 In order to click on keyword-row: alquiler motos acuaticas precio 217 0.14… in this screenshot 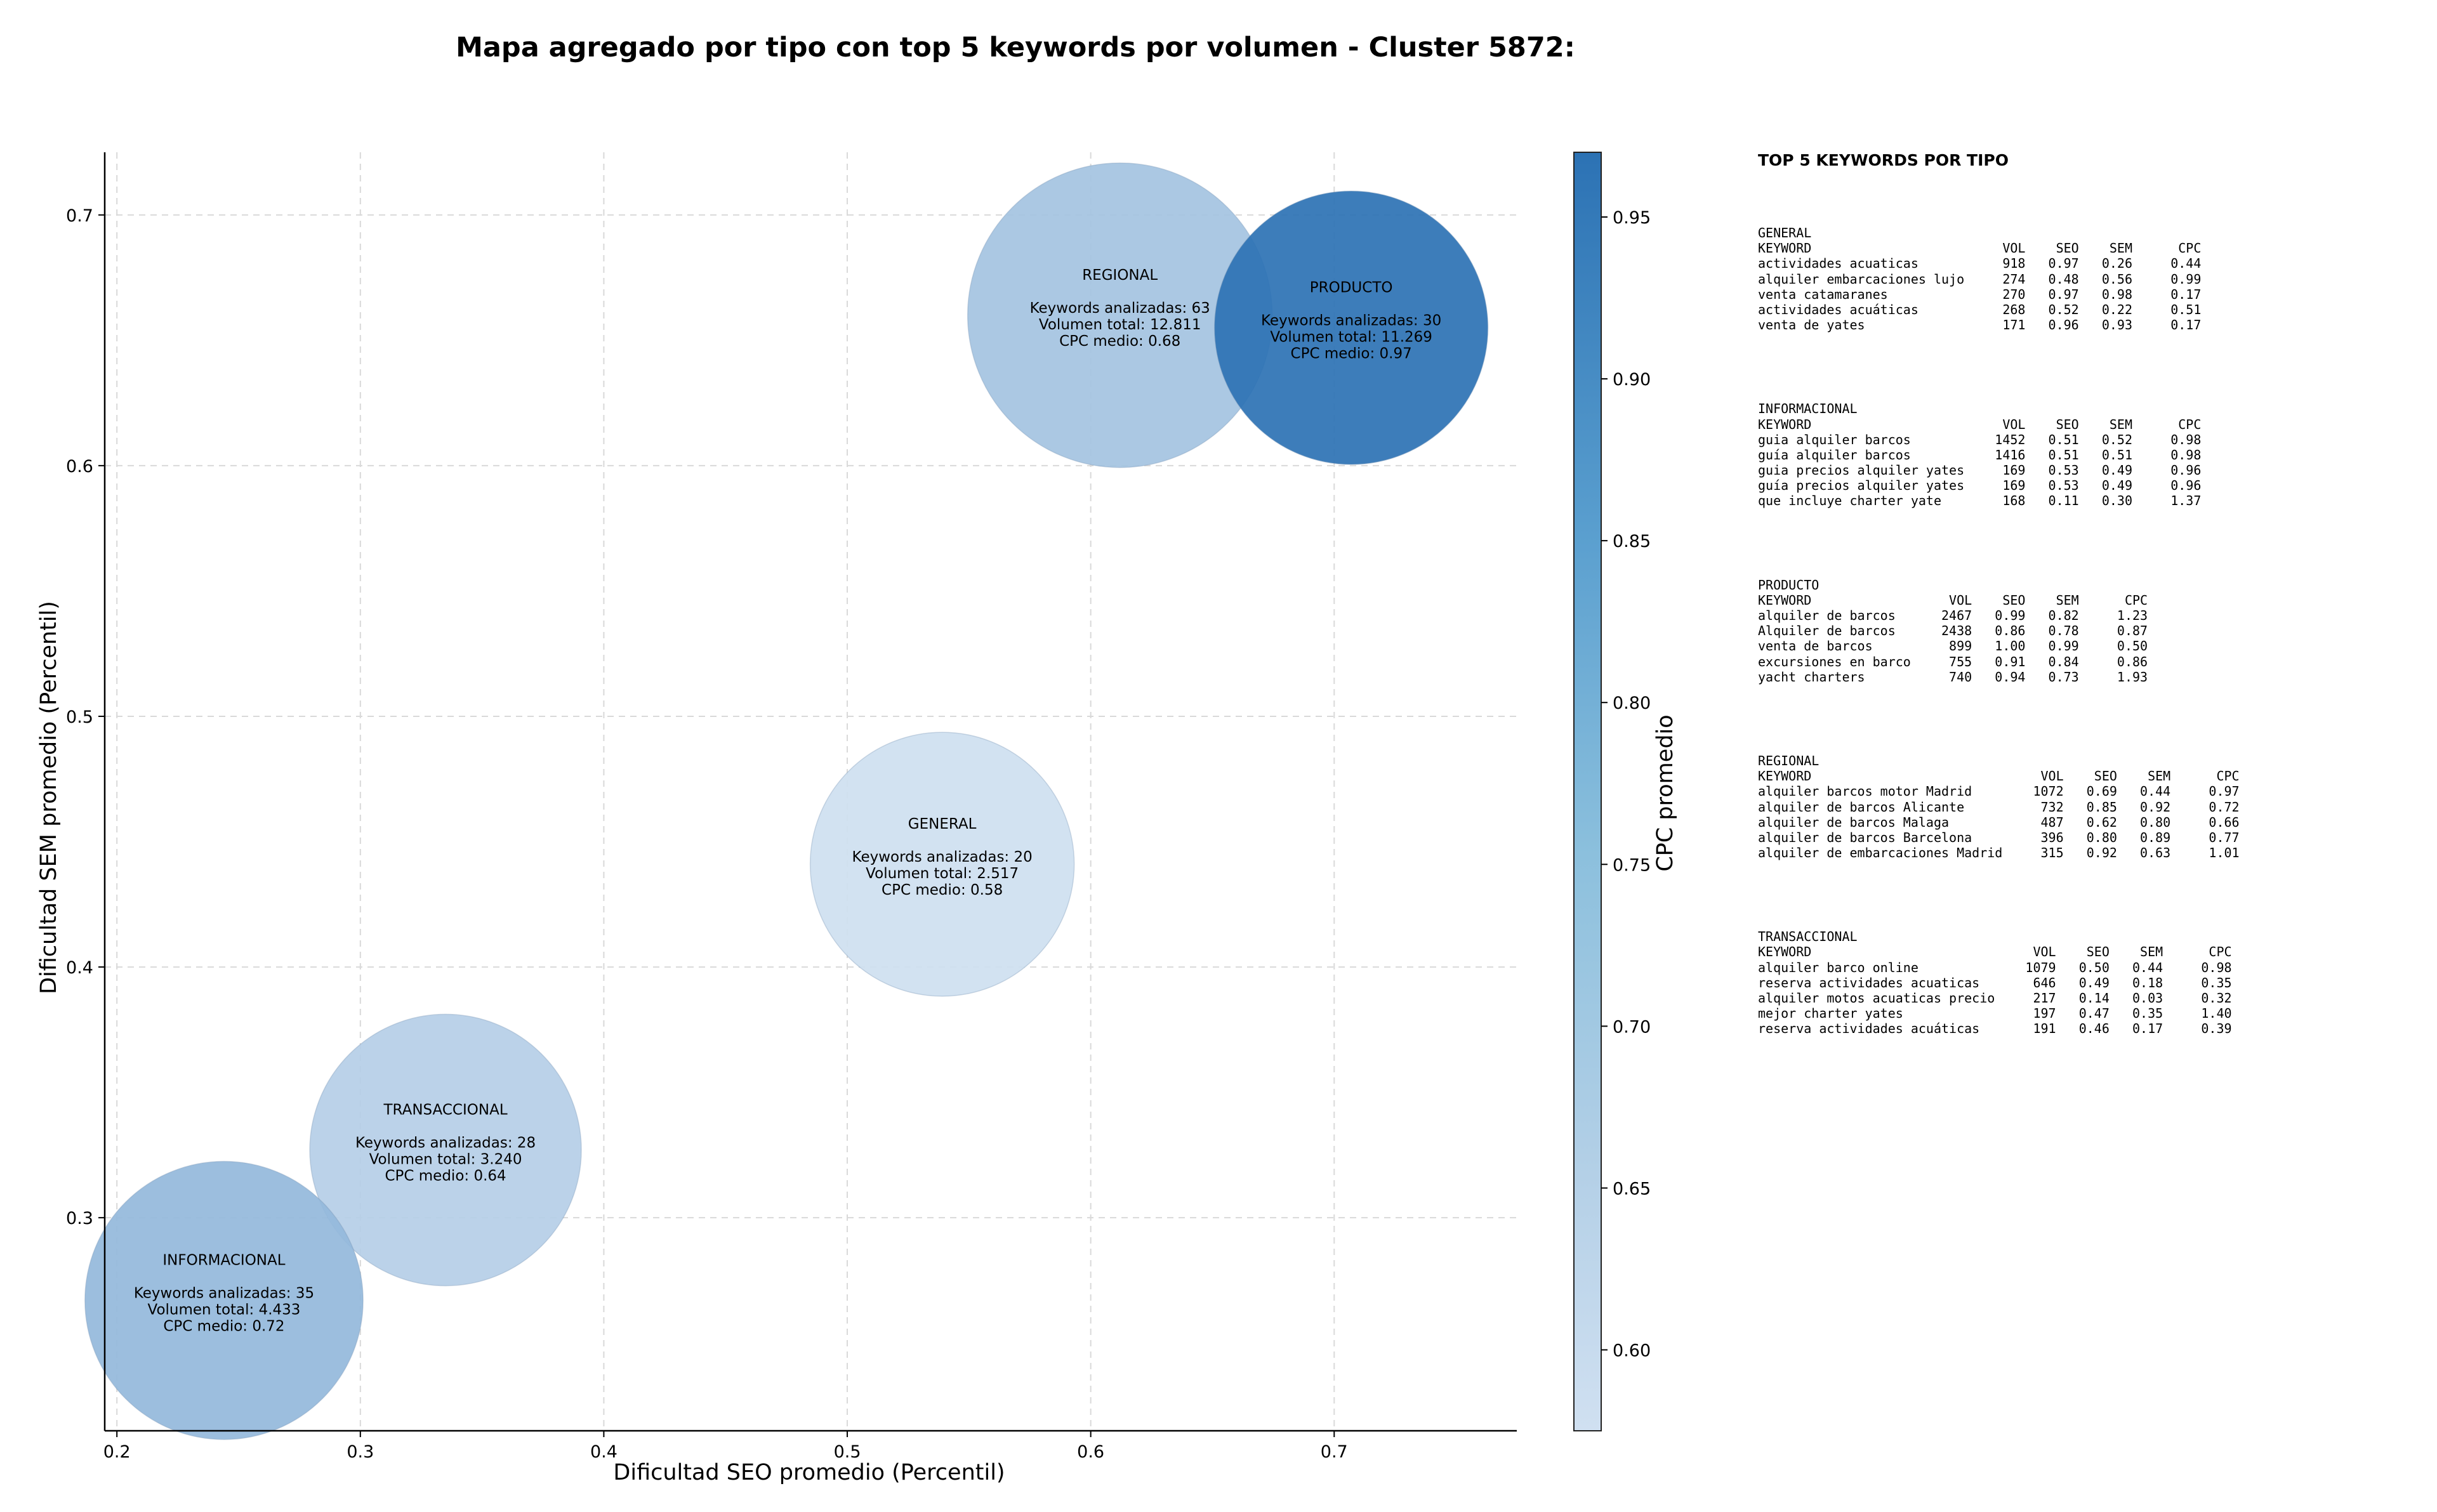, I will do `click(1995, 998)`.